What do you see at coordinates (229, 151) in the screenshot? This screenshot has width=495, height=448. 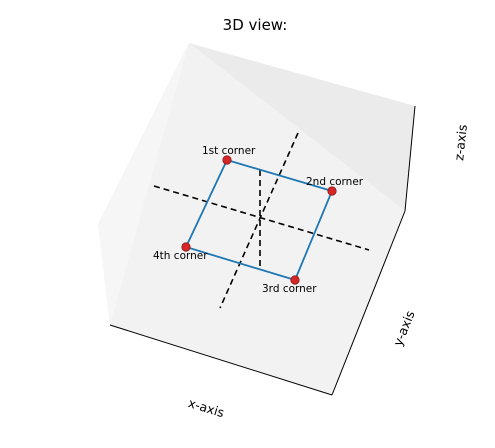 I see `corner-label-1: 1st corner` at bounding box center [229, 151].